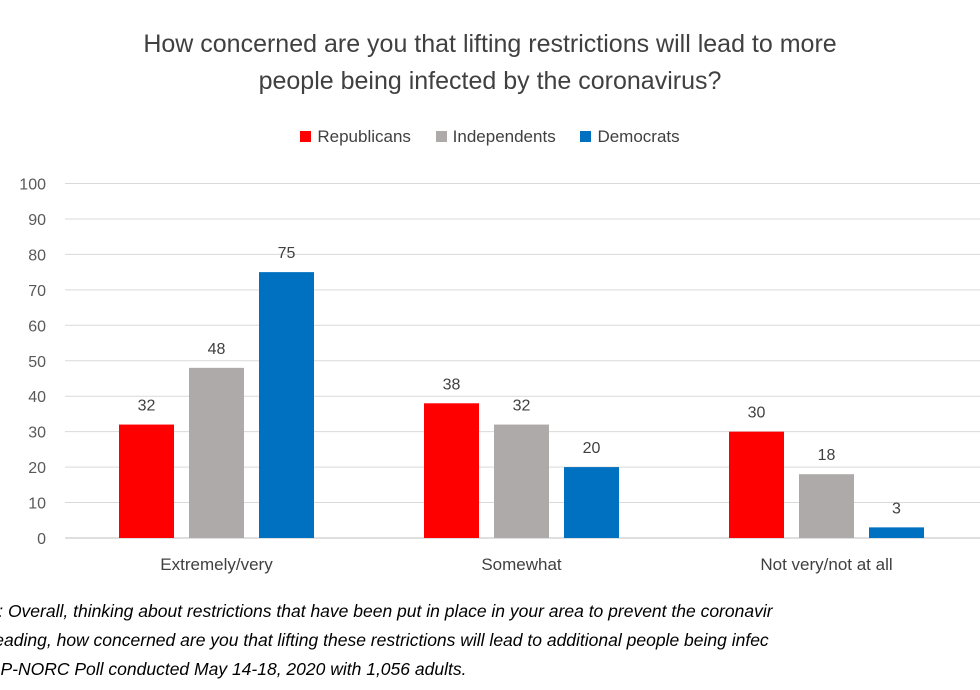  What do you see at coordinates (37, 255) in the screenshot?
I see `y-tick-label: 80` at bounding box center [37, 255].